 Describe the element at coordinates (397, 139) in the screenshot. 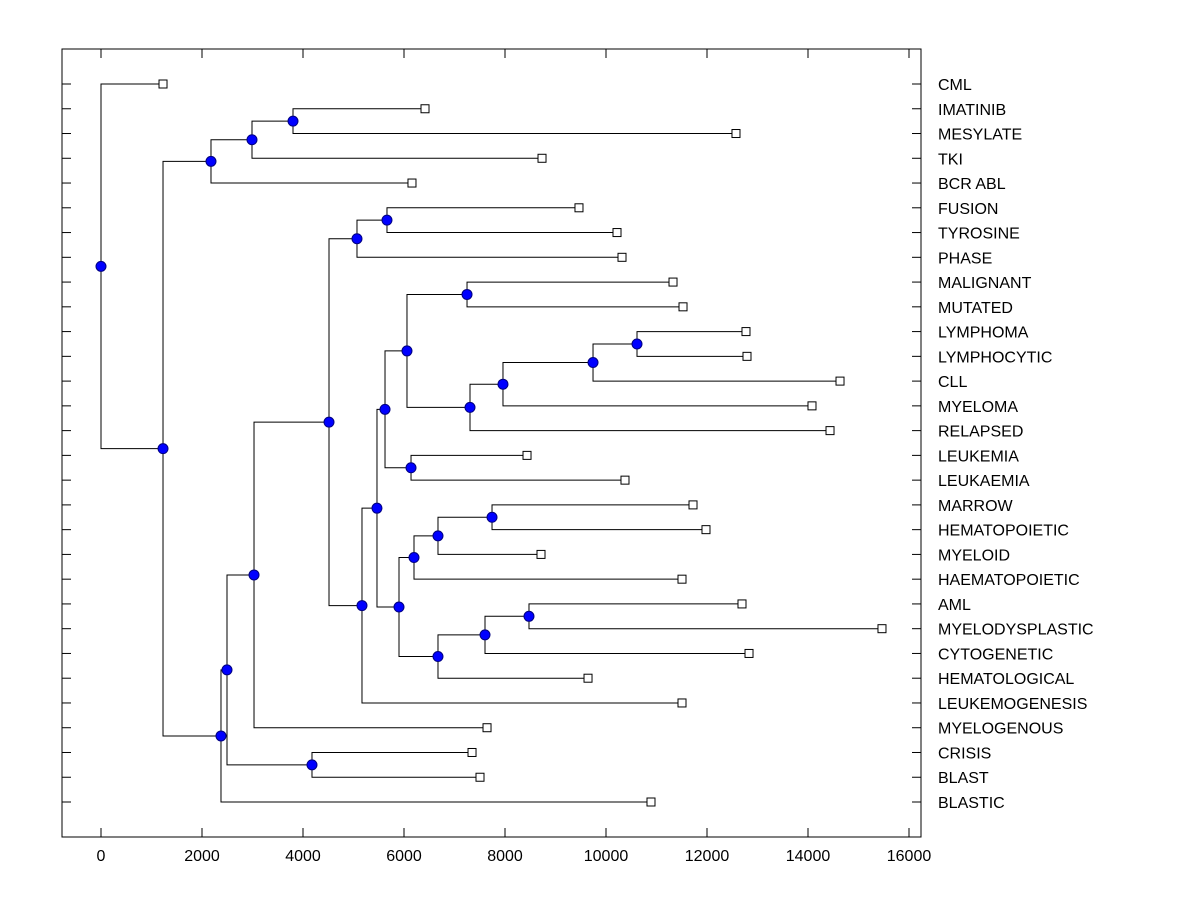

I see `branch-D` at that location.